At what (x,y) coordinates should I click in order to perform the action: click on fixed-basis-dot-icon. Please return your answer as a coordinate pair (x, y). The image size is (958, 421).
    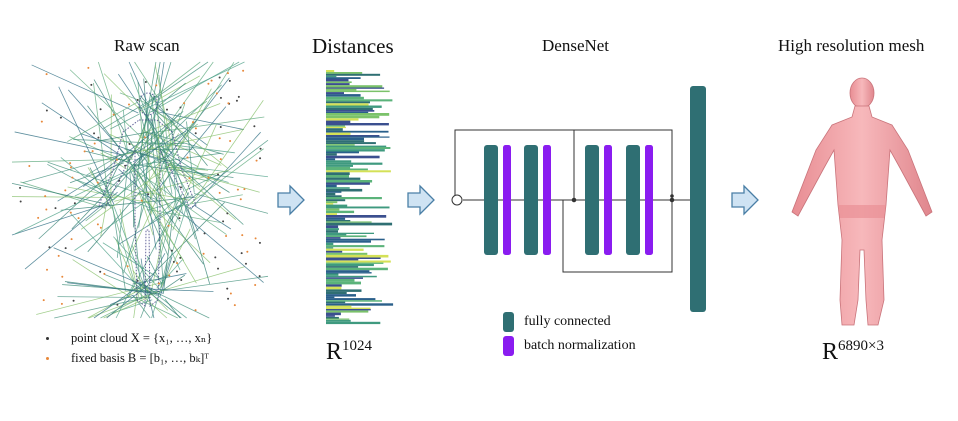
    Looking at the image, I should click on (47, 358).